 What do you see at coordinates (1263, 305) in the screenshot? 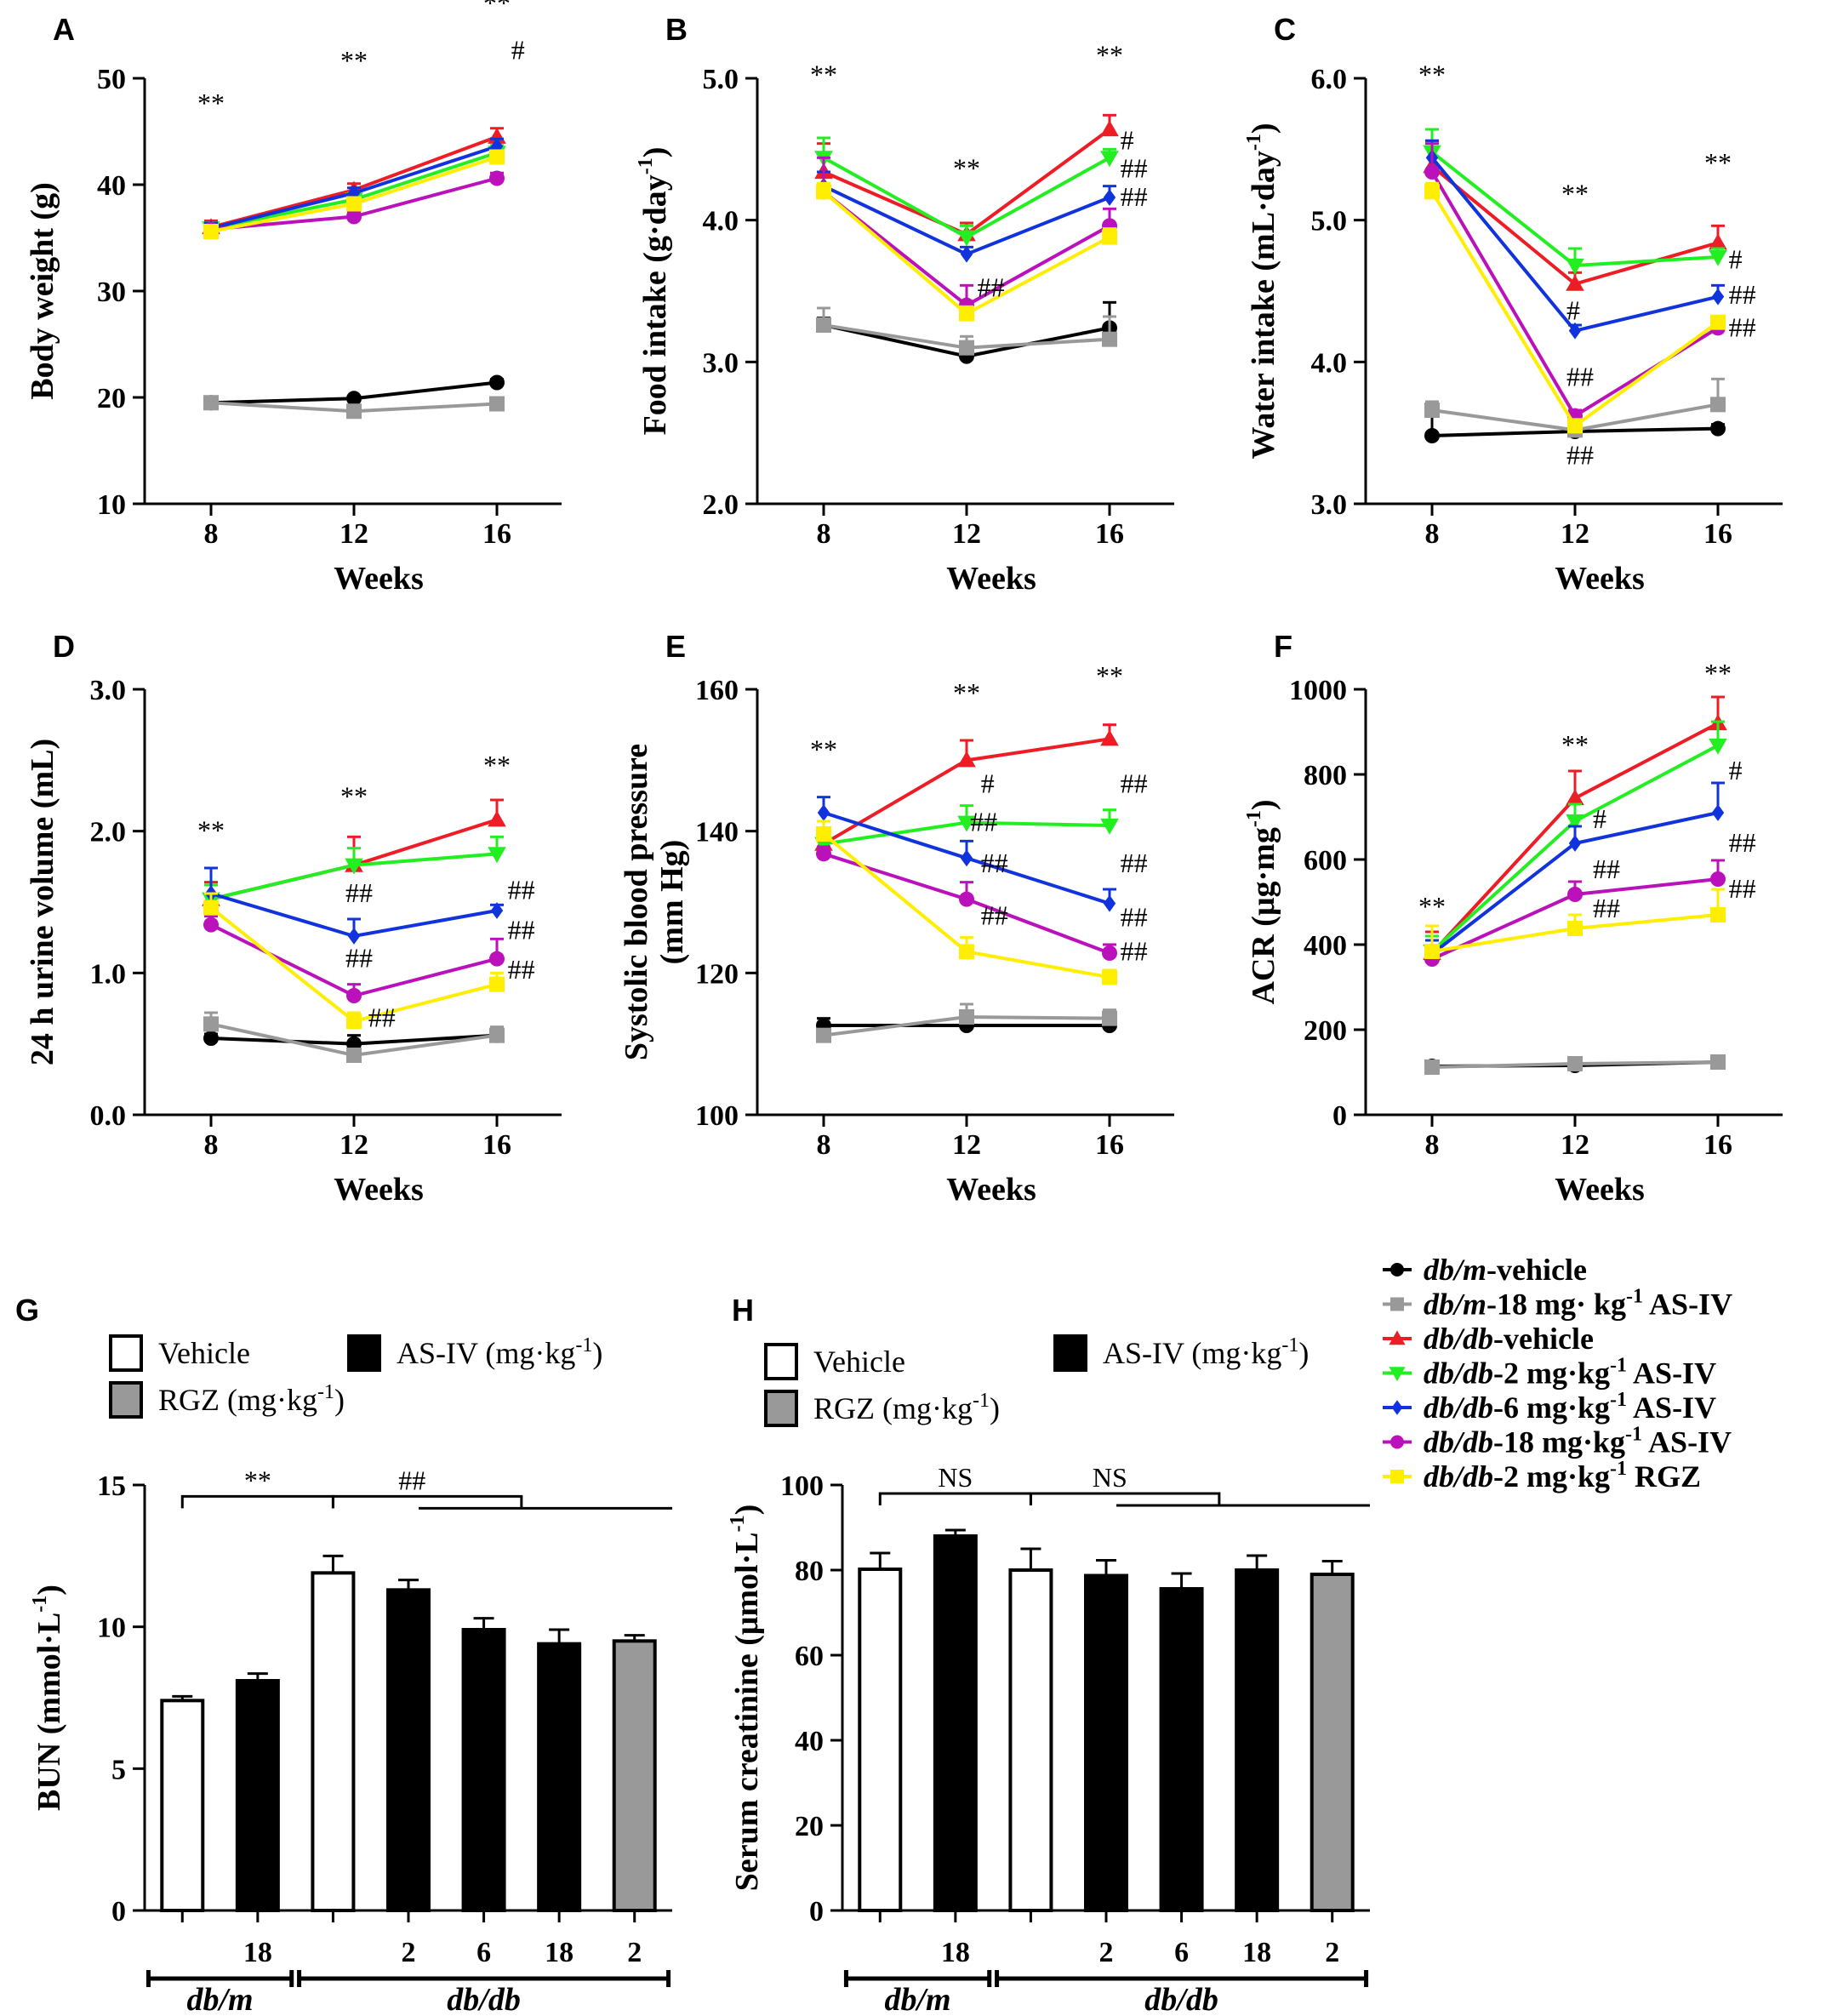
I see `y-axis-label-text: Water intake (mL·day` at bounding box center [1263, 305].